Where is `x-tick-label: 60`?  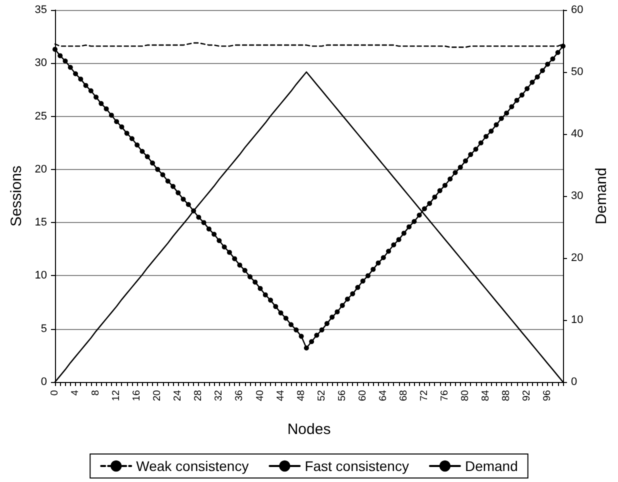
x-tick-label: 60 is located at coordinates (362, 396).